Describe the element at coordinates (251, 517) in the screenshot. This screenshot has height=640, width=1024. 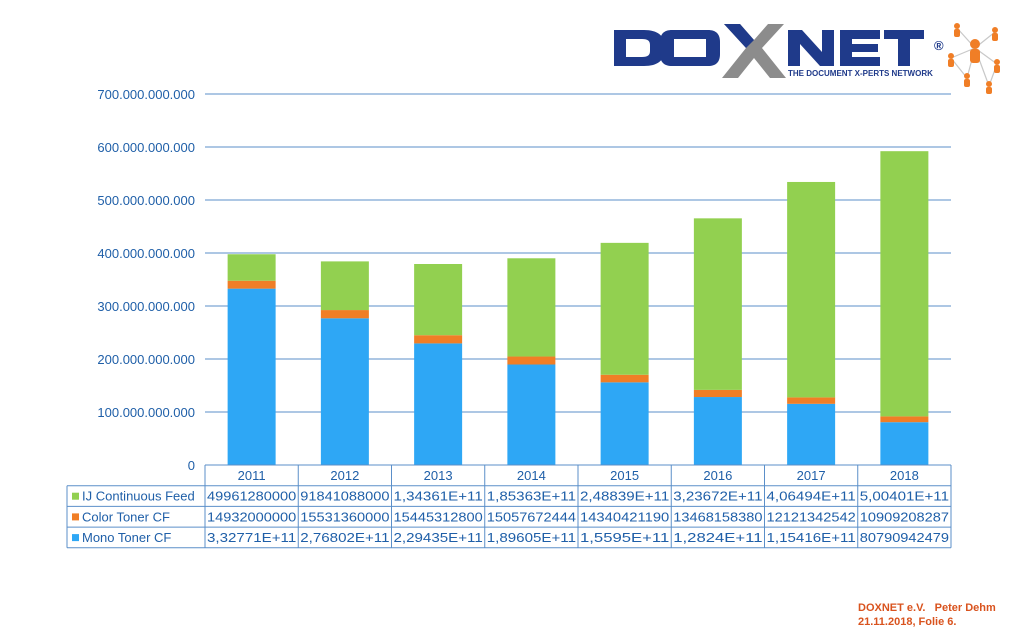
I see `table-value: 14932000000` at that location.